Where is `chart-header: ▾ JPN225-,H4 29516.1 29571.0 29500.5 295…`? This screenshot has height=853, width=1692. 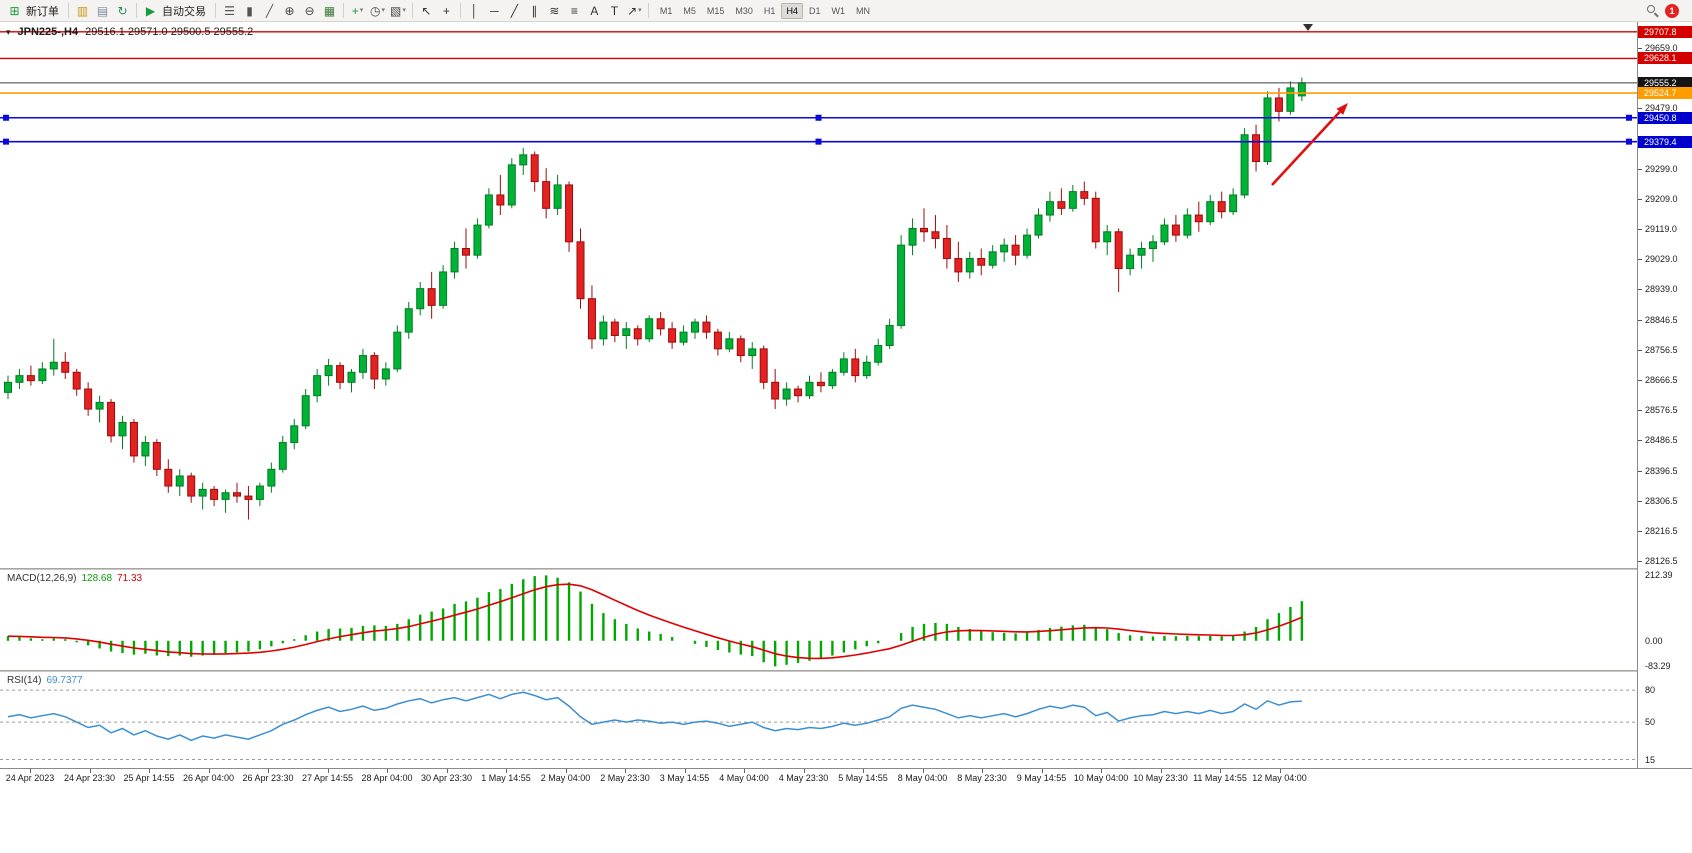
chart-header: ▾ JPN225-,H4 29516.1 29571.0 29500.5 295… is located at coordinates (129, 32).